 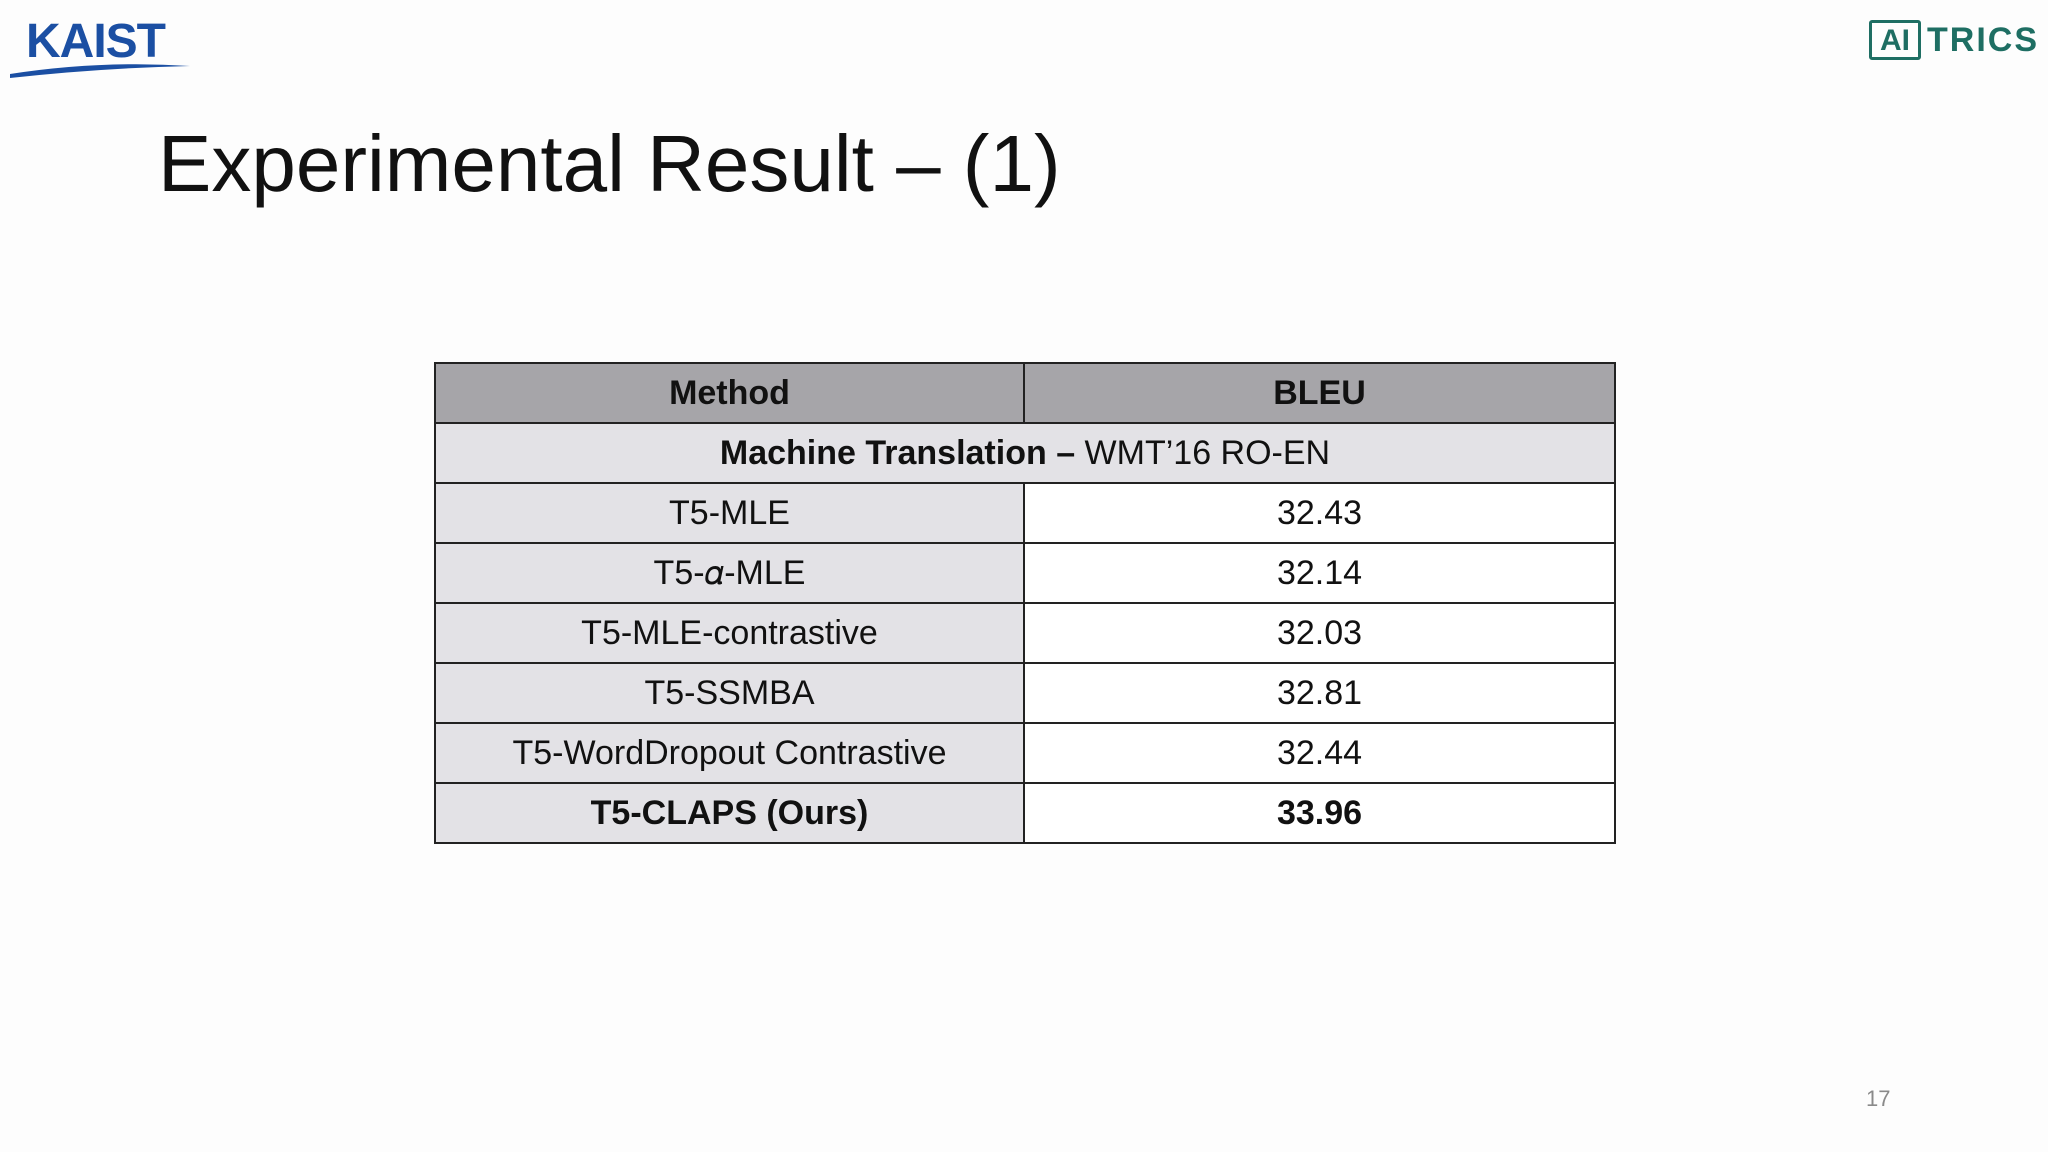 I want to click on section-task: Machine Translation –, so click(x=897, y=452).